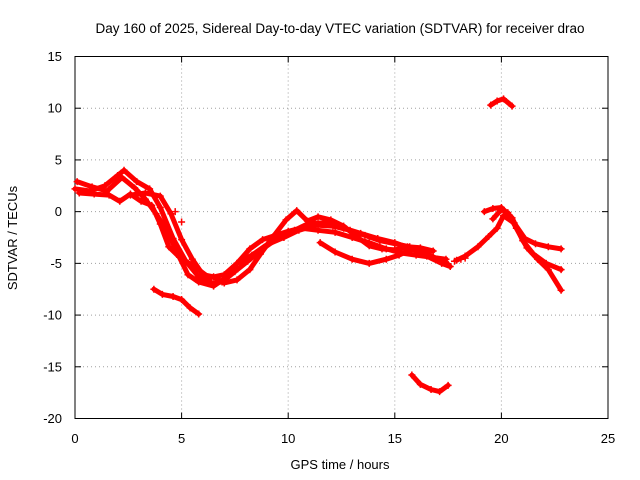 This screenshot has height=480, width=640. I want to click on y-tick-label: -15, so click(52, 366).